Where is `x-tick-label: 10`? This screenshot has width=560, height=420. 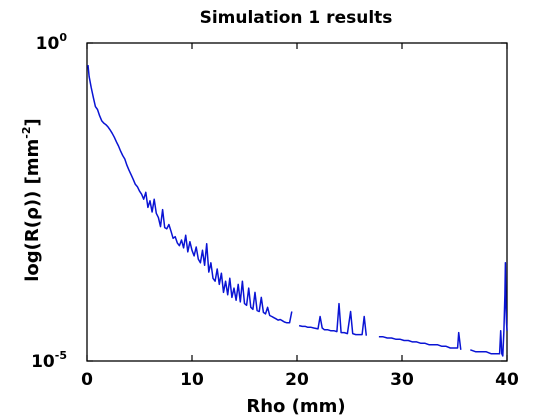
x-tick-label: 10 is located at coordinates (192, 380).